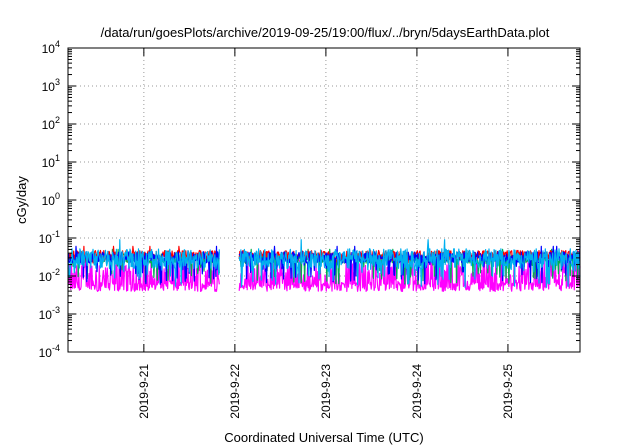  Describe the element at coordinates (235, 391) in the screenshot. I see `x-tick-label: 2019-9-22` at that location.